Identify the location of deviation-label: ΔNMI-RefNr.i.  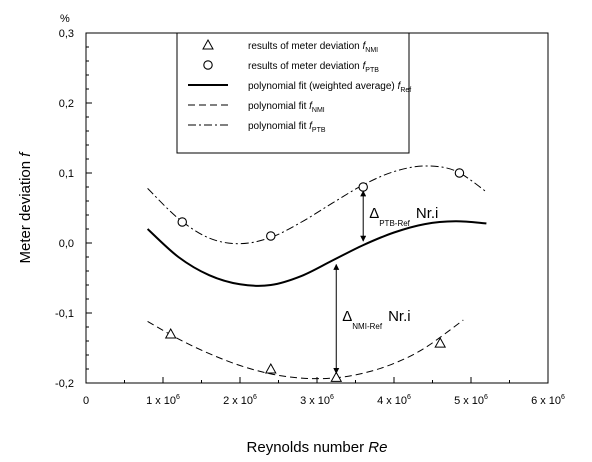
(376, 319).